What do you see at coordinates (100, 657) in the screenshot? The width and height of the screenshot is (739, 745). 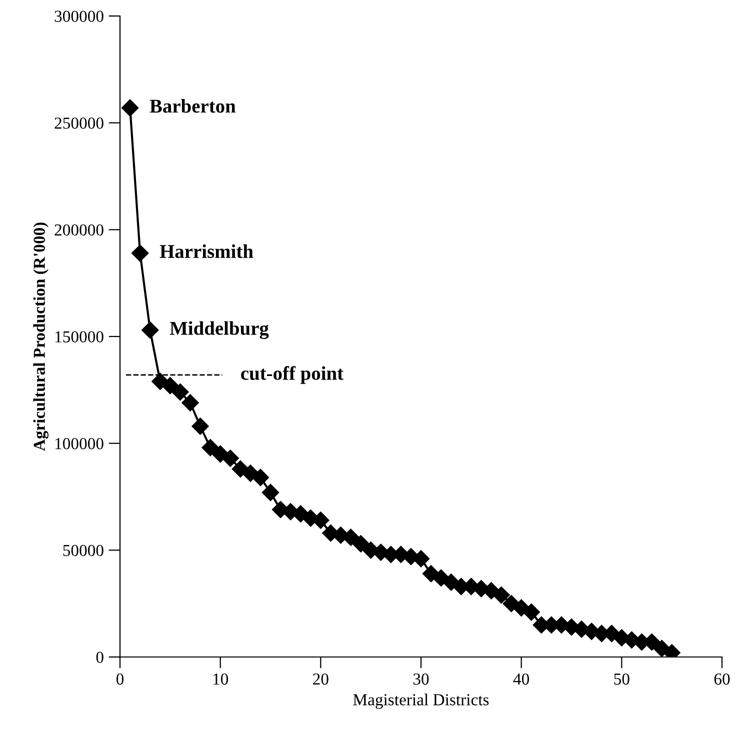 I see `y-tick-label: 0` at bounding box center [100, 657].